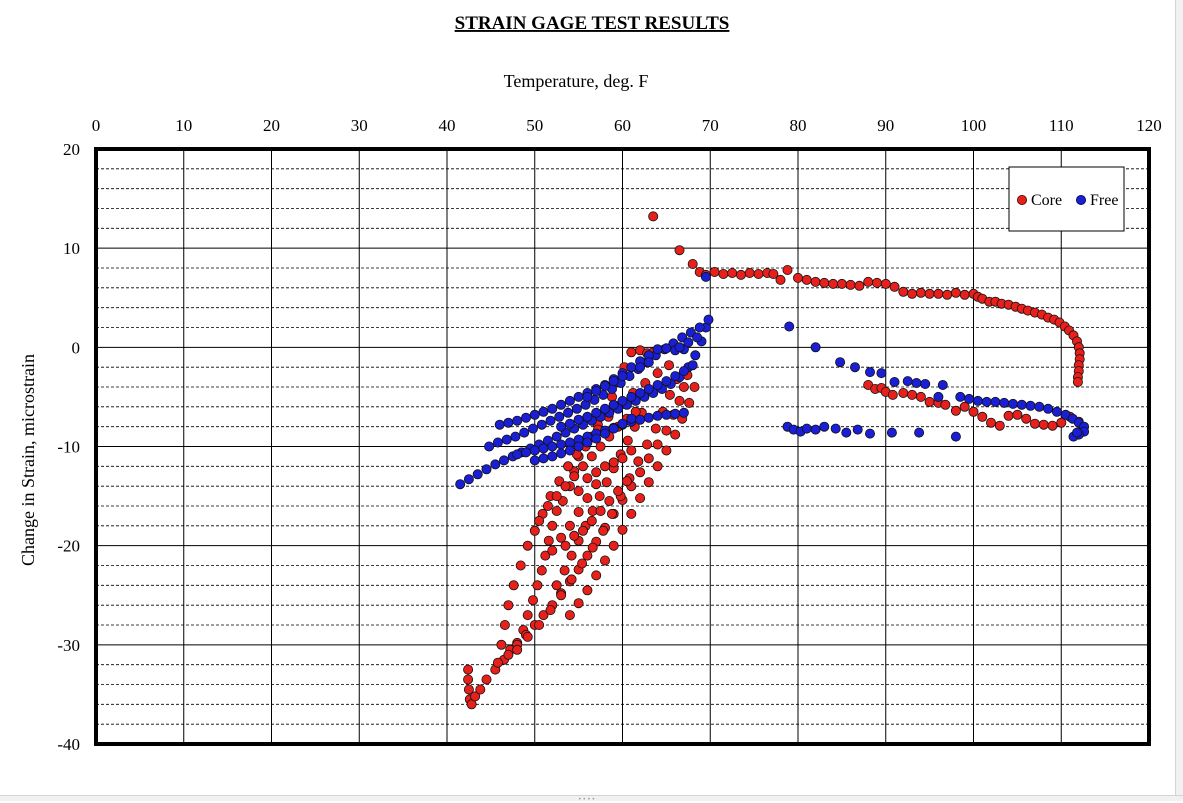 The image size is (1183, 803). What do you see at coordinates (96, 125) in the screenshot?
I see `x-tick-label: 0` at bounding box center [96, 125].